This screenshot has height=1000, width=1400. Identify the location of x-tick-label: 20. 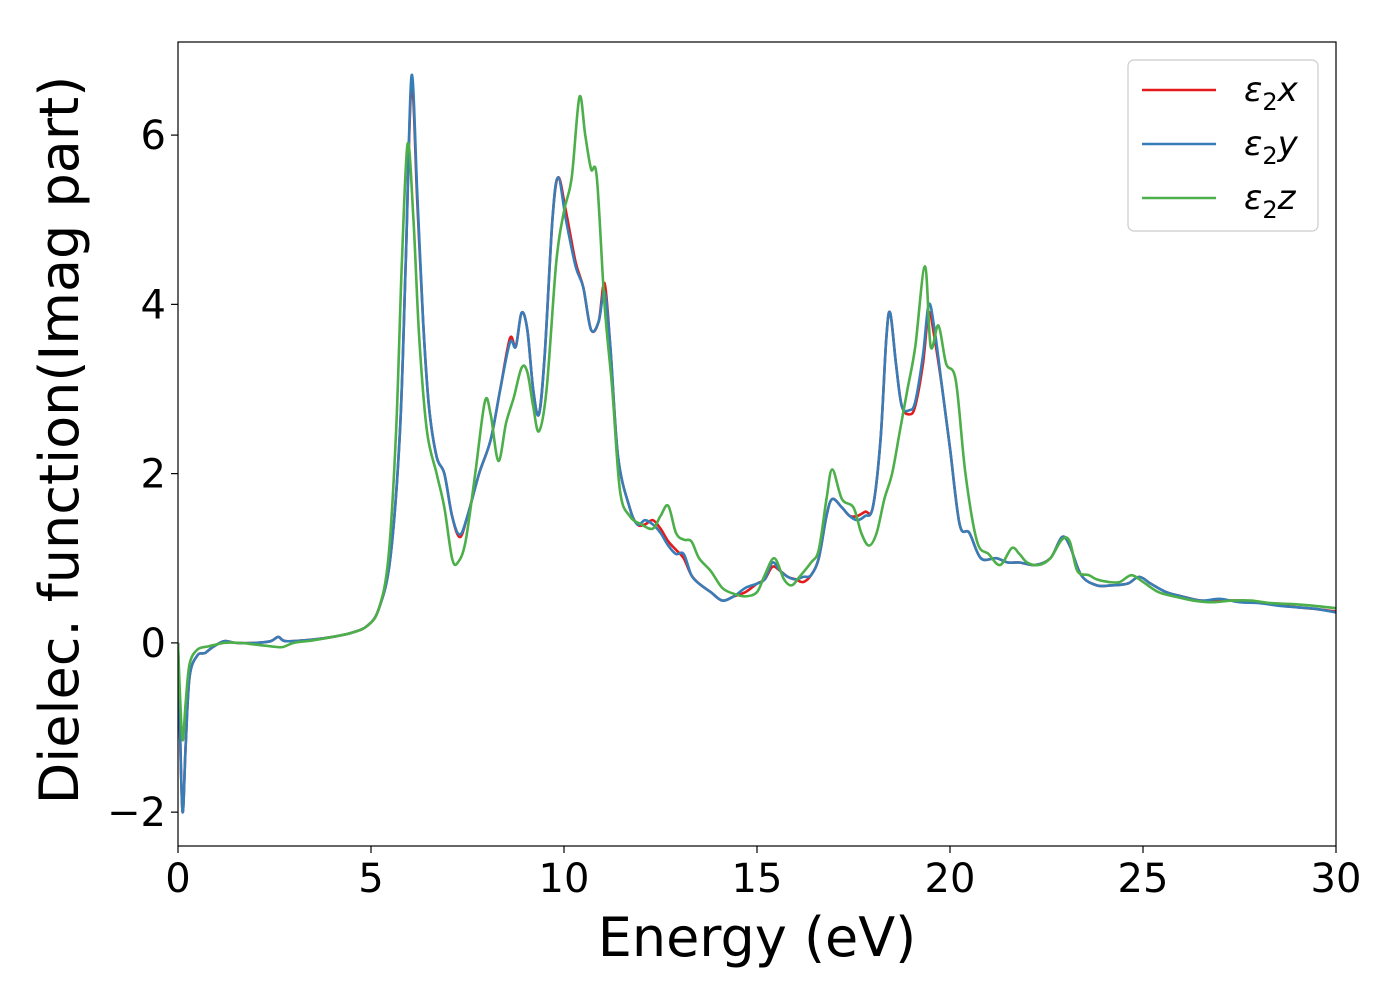
(950, 879).